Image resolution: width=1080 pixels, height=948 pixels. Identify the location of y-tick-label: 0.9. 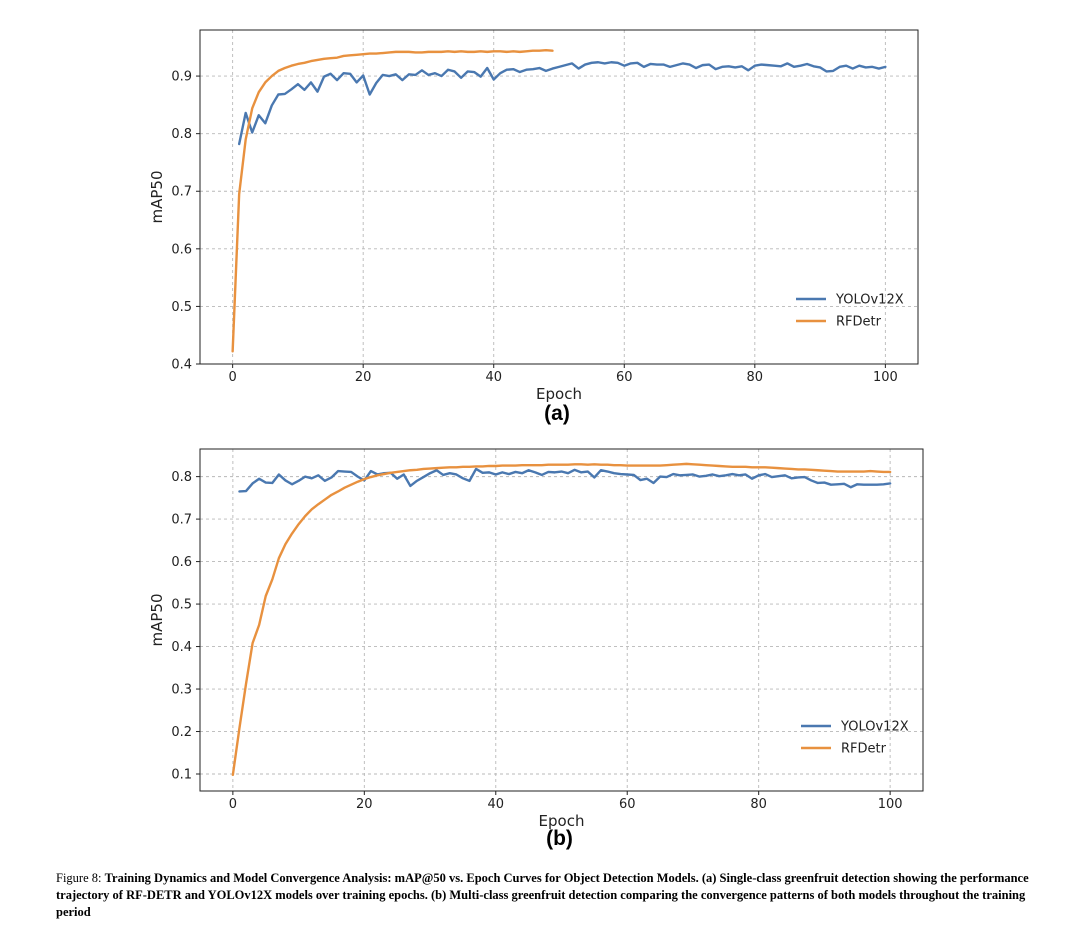
(181, 77).